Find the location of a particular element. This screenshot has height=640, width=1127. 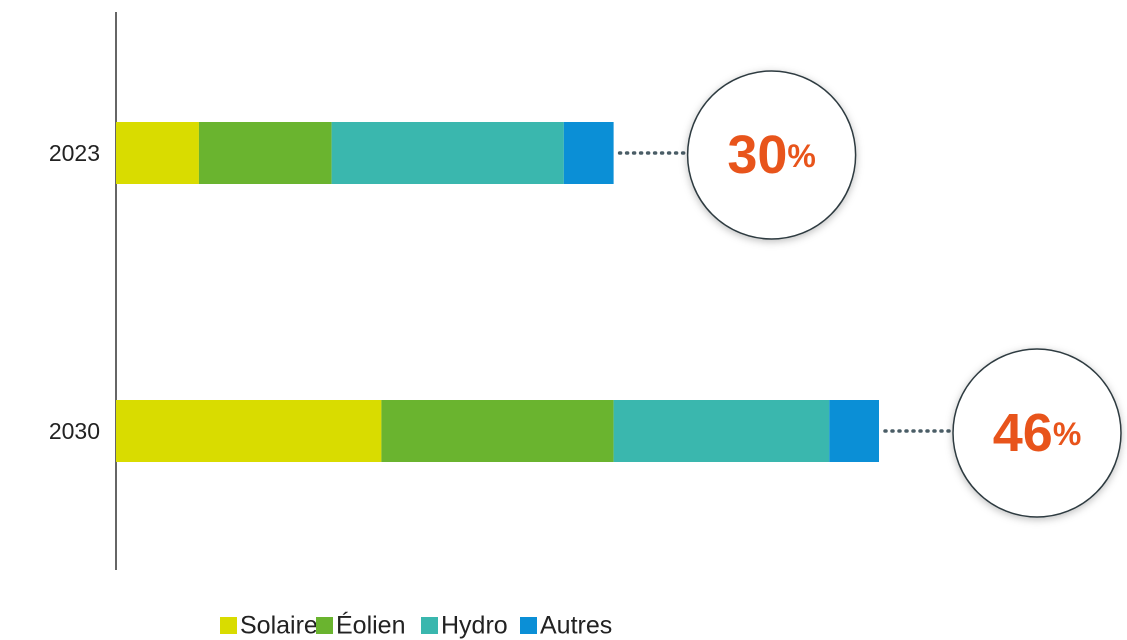

y-tick-label: 2030 is located at coordinates (74, 431).